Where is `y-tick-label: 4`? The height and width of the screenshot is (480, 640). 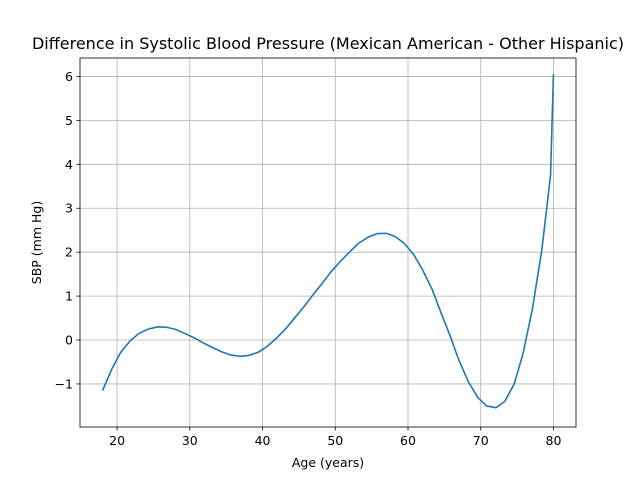 y-tick-label: 4 is located at coordinates (69, 164).